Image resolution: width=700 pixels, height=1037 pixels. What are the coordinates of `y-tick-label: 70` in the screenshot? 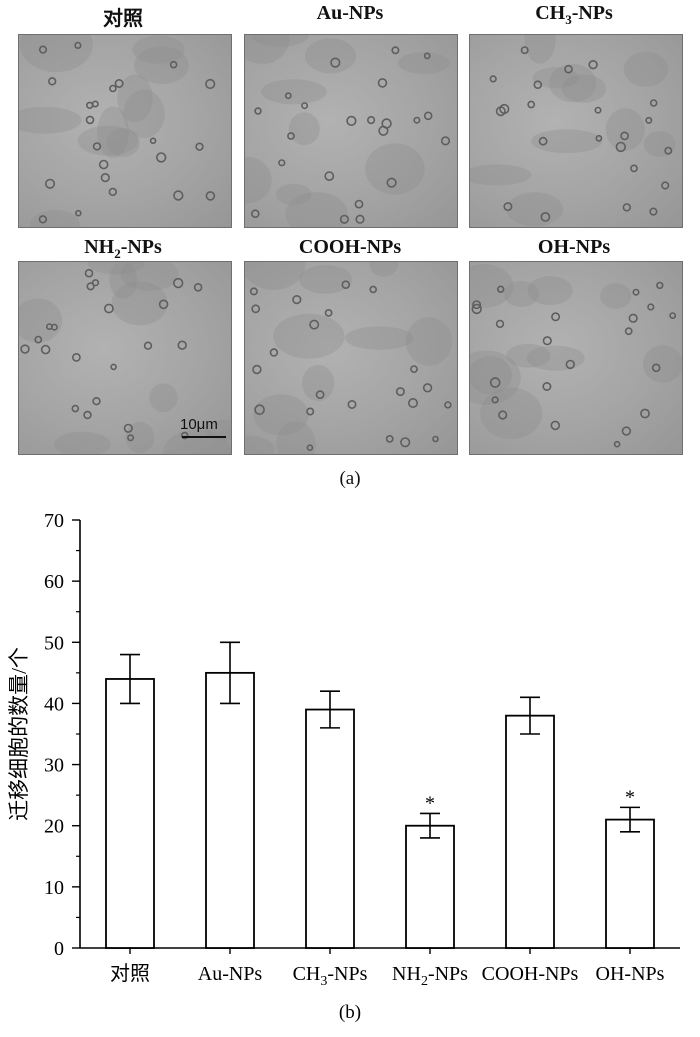 It's located at (54, 521).